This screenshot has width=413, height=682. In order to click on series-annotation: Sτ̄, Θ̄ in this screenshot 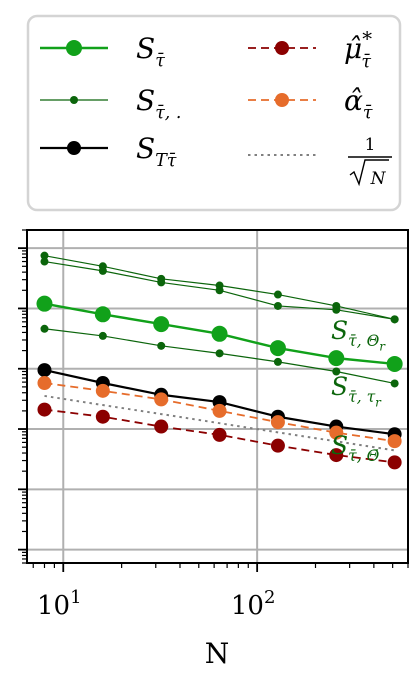, I will do `click(355, 448)`.